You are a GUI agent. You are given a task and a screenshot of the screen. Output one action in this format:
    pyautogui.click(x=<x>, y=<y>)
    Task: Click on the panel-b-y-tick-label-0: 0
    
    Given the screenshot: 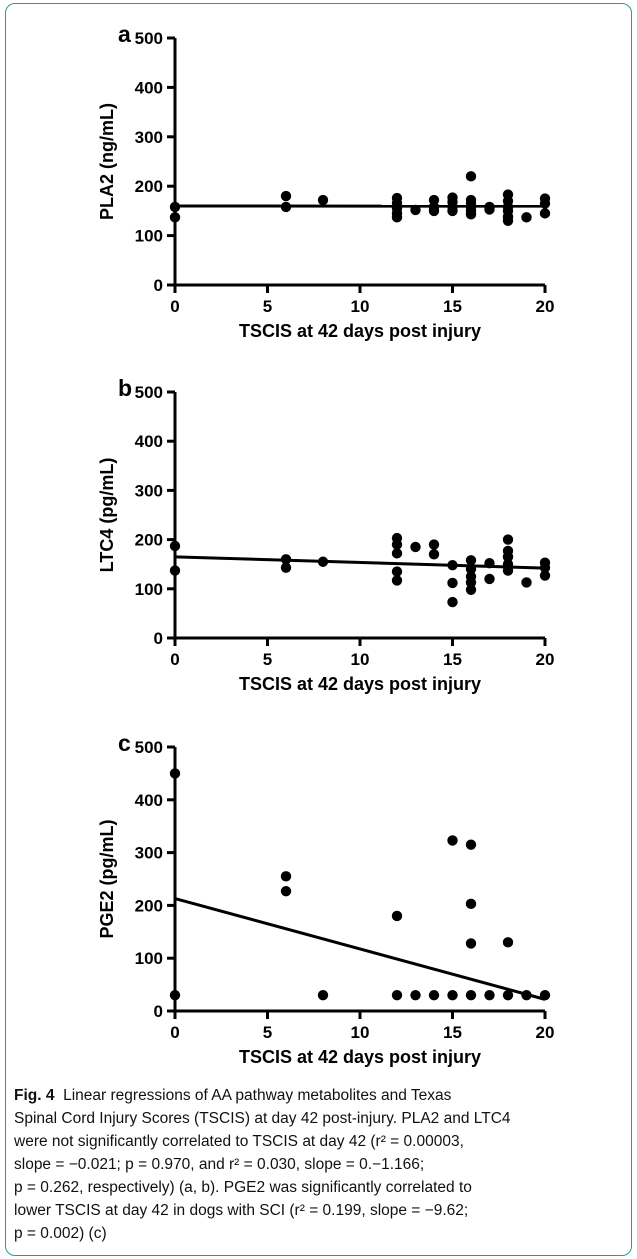 What is the action you would take?
    pyautogui.click(x=158, y=638)
    